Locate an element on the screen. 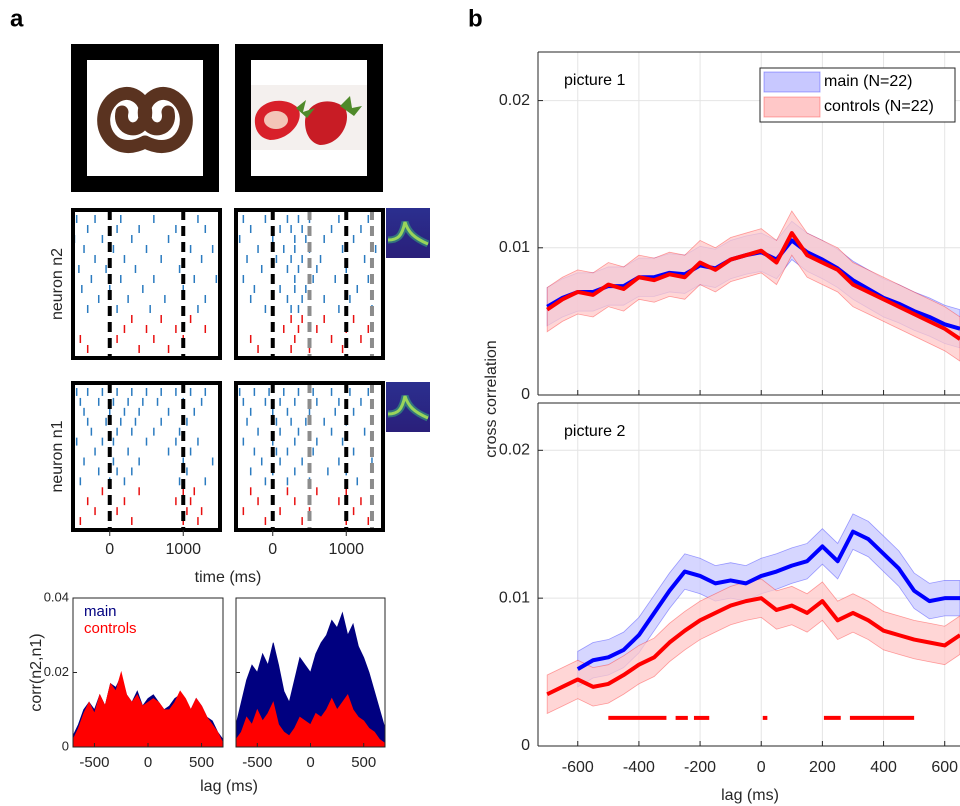  legend-label: controls (N=22) is located at coordinates (879, 106).